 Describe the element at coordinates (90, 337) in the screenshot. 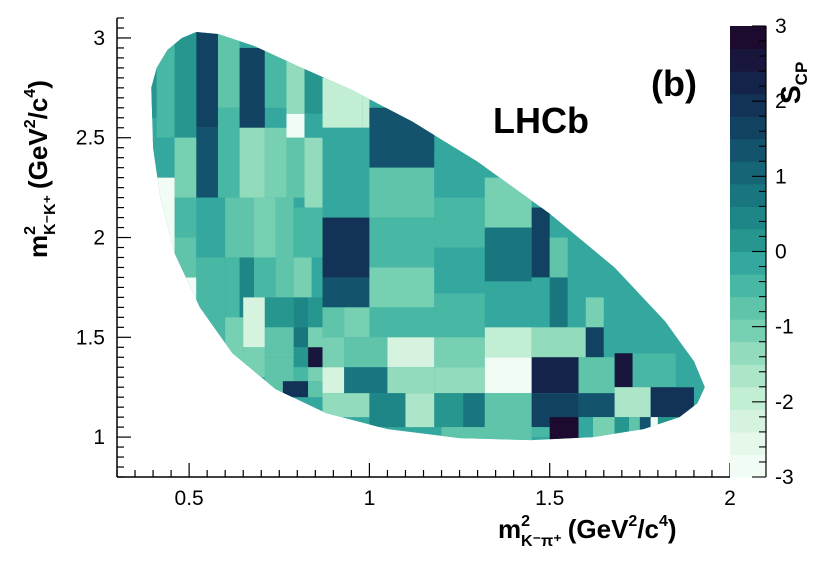

I see `y-tick-label: 1.5` at that location.